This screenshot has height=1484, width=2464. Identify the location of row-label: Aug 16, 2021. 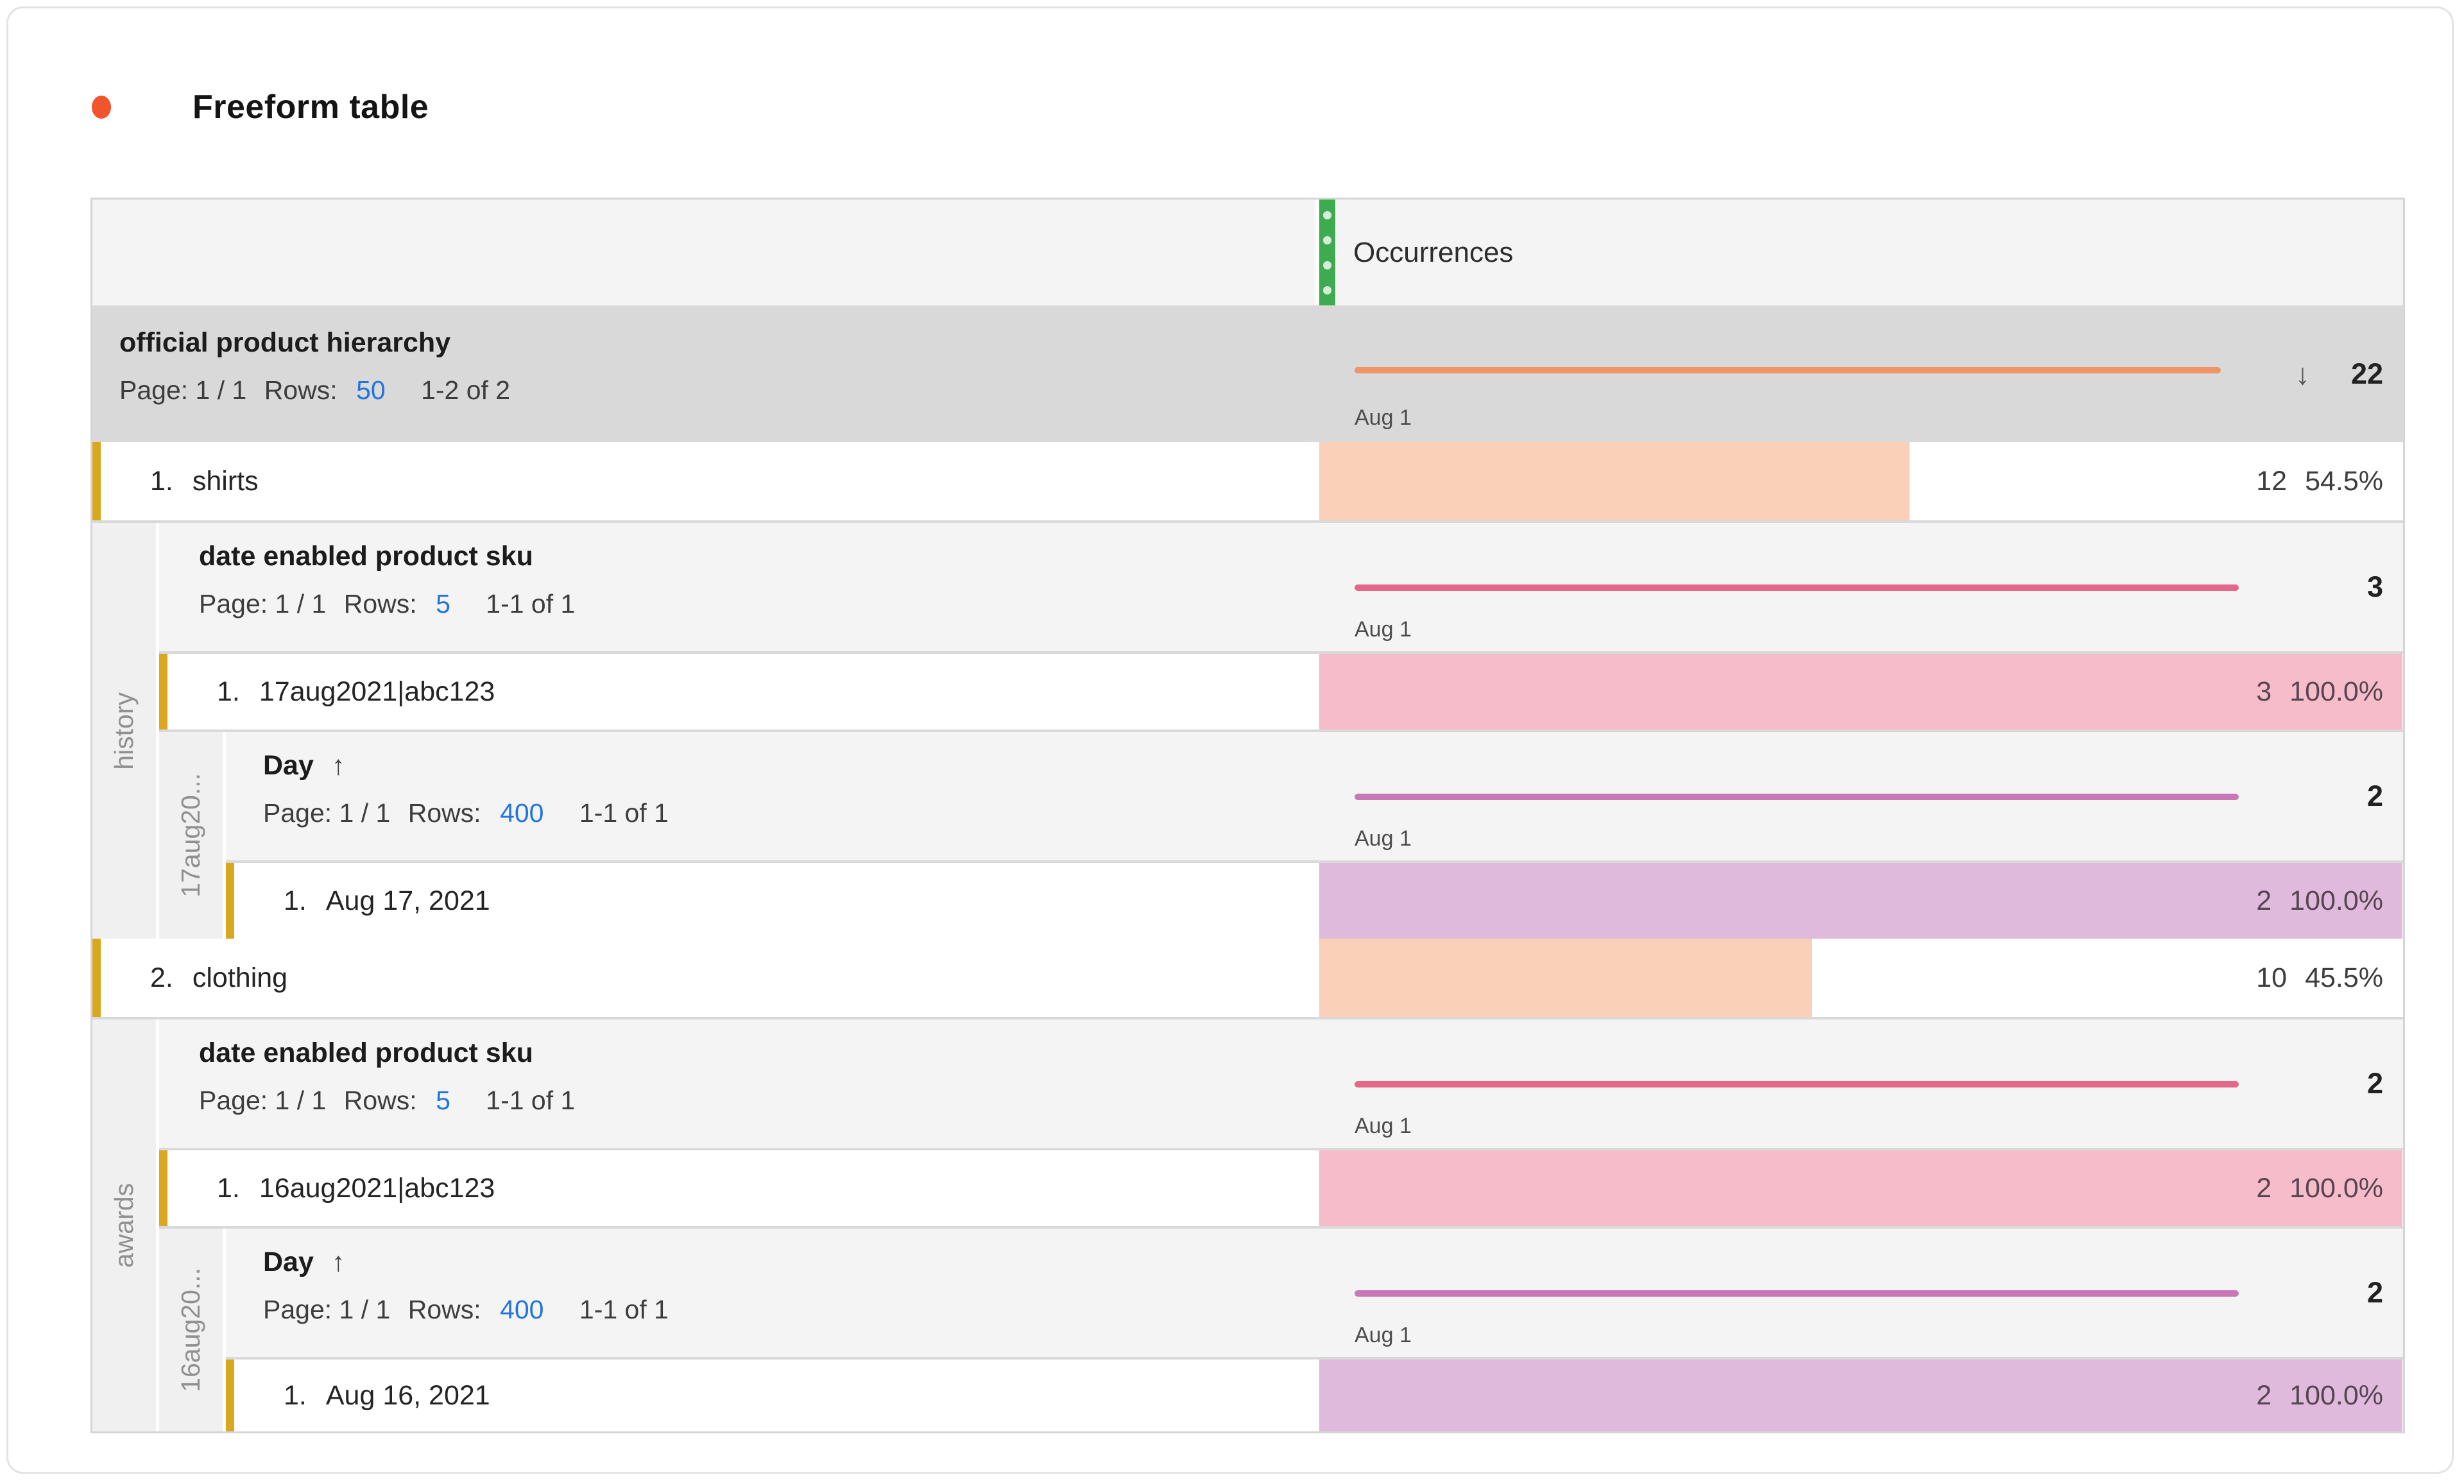
(408, 1395).